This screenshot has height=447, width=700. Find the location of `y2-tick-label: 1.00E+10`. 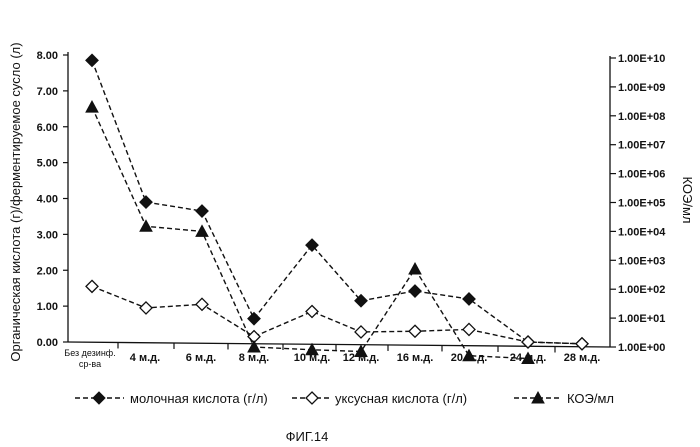

y2-tick-label: 1.00E+10 is located at coordinates (641, 59).